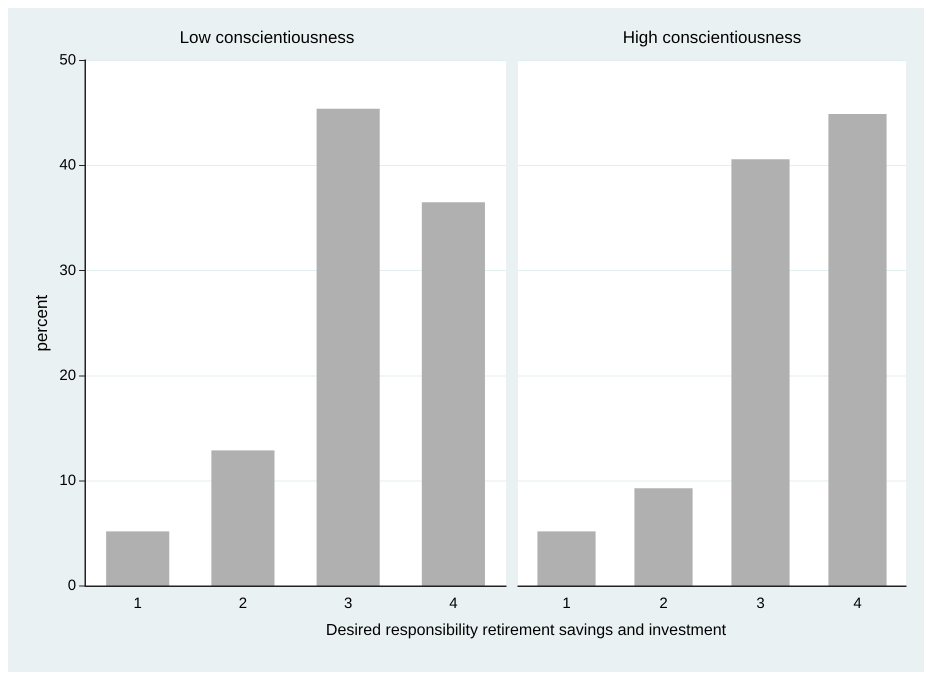 The width and height of the screenshot is (932, 680). What do you see at coordinates (67, 60) in the screenshot?
I see `y-tick-label: 50` at bounding box center [67, 60].